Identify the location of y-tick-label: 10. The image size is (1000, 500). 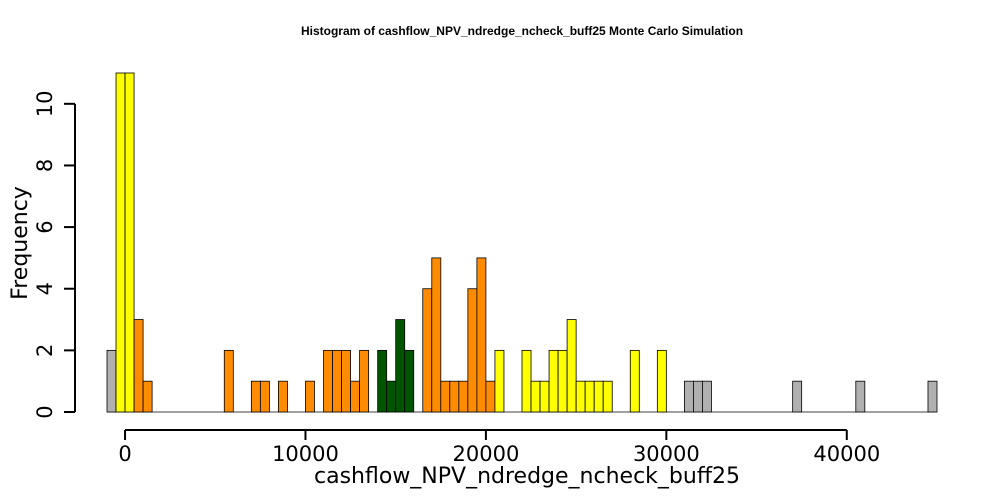
(45, 103).